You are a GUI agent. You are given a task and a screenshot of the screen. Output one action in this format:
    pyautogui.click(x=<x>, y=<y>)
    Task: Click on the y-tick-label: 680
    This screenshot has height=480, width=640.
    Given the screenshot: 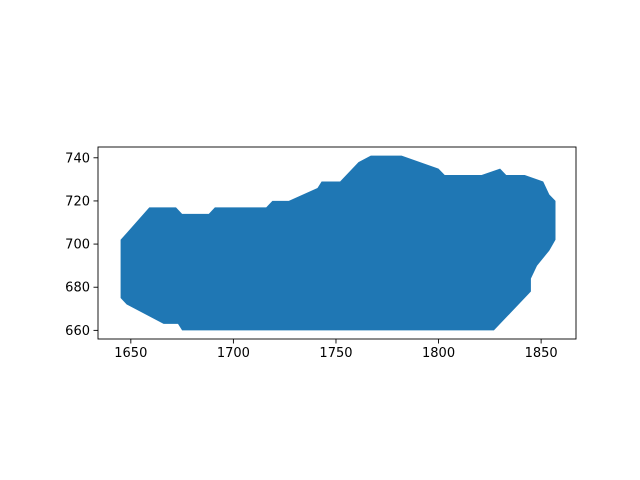 What is the action you would take?
    pyautogui.click(x=77, y=288)
    